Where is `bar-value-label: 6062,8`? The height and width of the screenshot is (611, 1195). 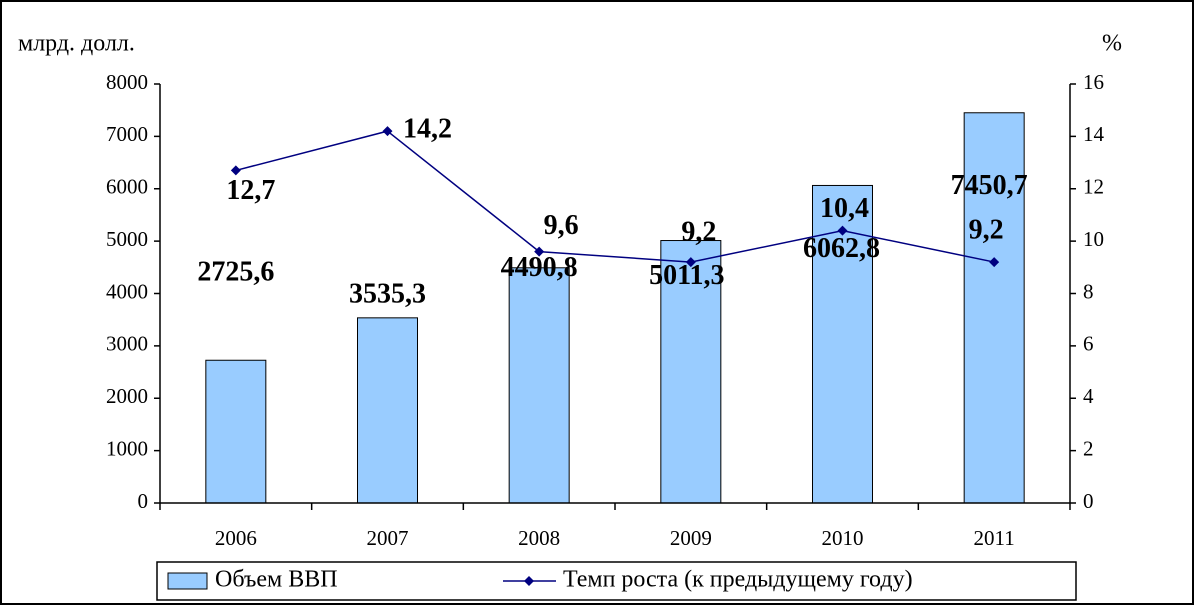
bar-value-label: 6062,8 is located at coordinates (841, 248).